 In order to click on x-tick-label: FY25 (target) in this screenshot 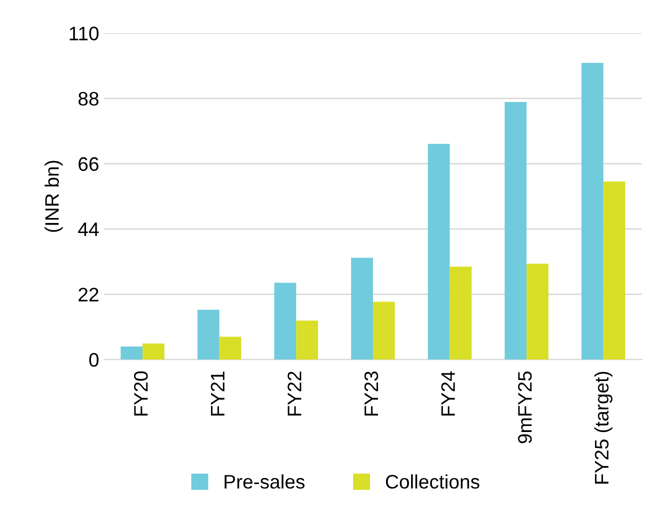, I will do `click(603, 428)`.